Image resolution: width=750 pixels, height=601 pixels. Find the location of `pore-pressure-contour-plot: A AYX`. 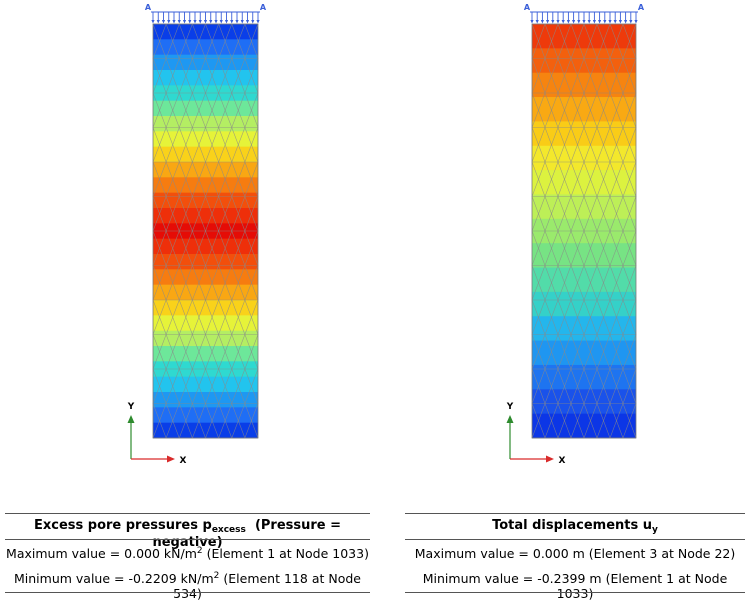

pore-pressure-contour-plot: A AYX is located at coordinates (197, 234).